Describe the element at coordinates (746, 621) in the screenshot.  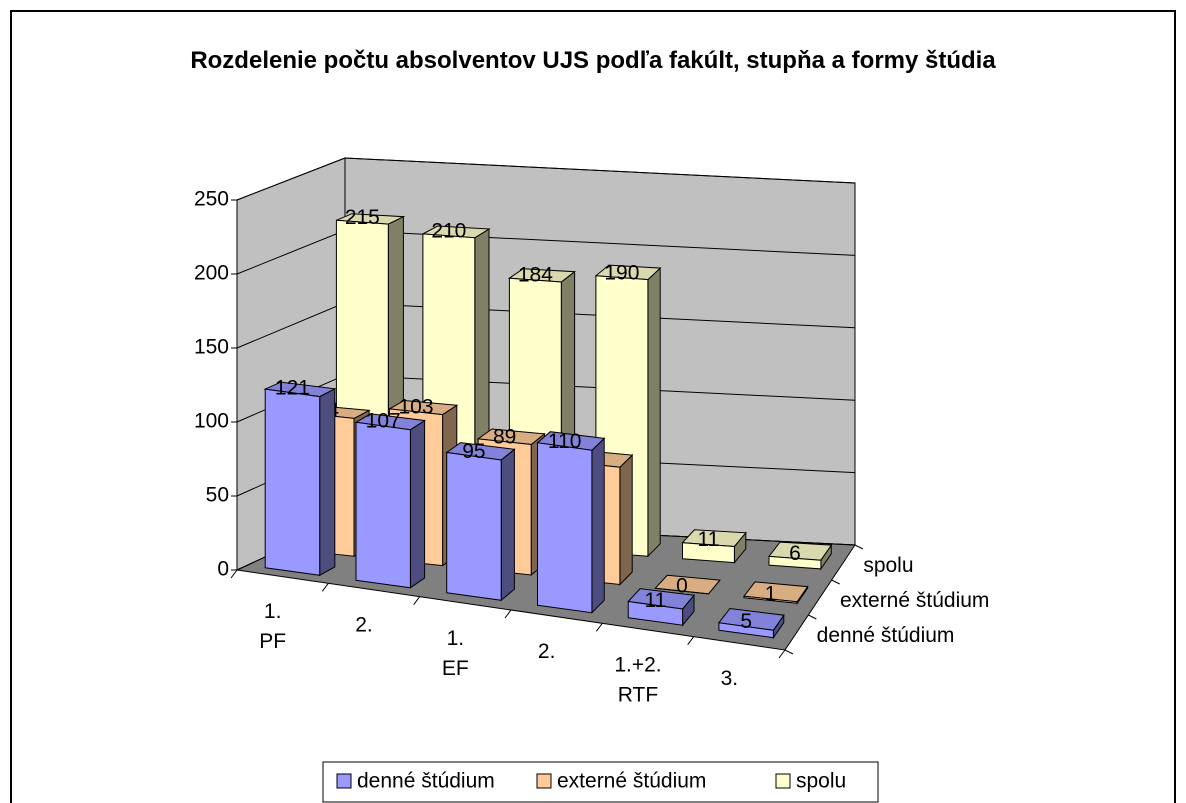
I see `value-label: 5` at that location.